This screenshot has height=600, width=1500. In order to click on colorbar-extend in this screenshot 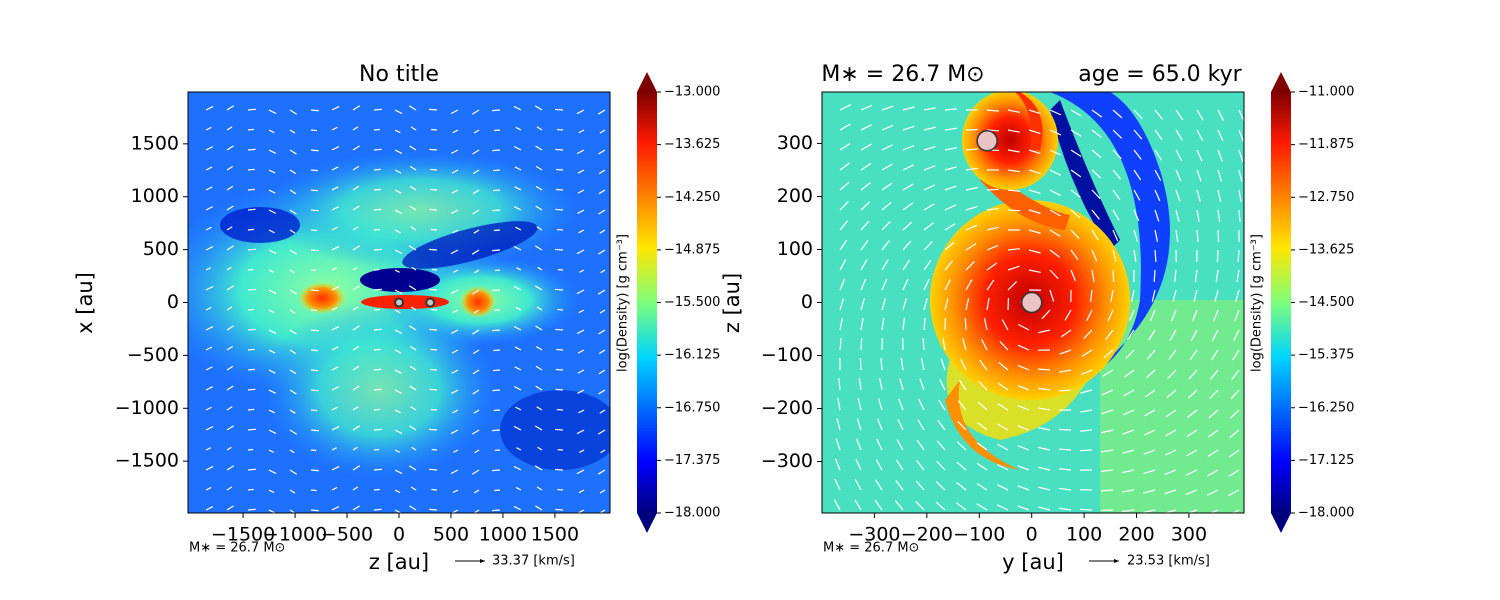, I will do `click(647, 523)`.